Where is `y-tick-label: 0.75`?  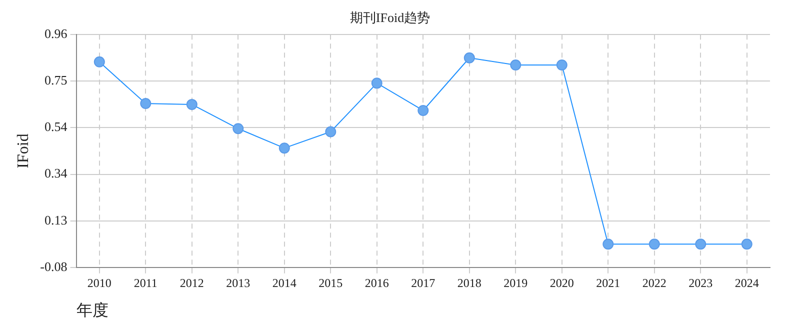
y-tick-label: 0.75 is located at coordinates (56, 80).